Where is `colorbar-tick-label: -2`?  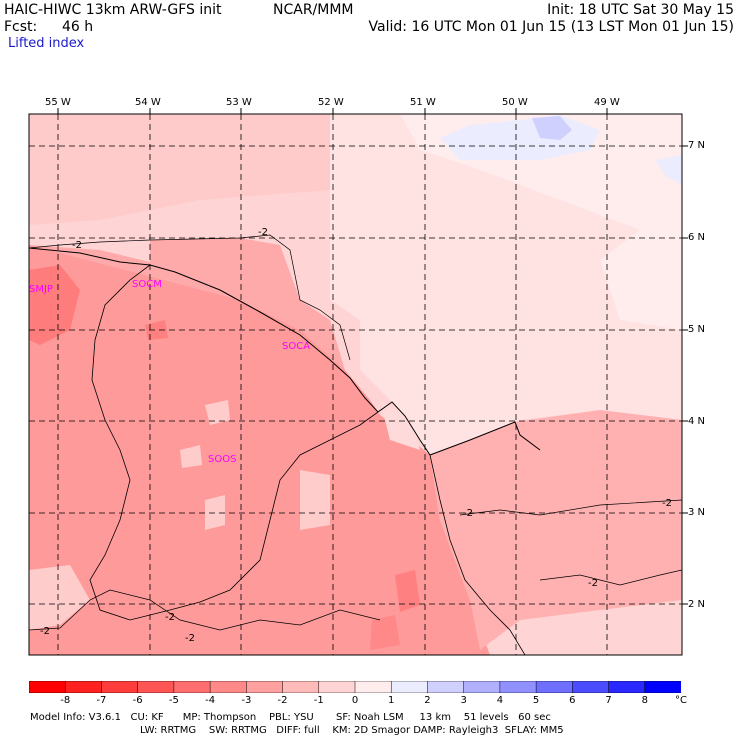 colorbar-tick-label: -2 is located at coordinates (282, 700).